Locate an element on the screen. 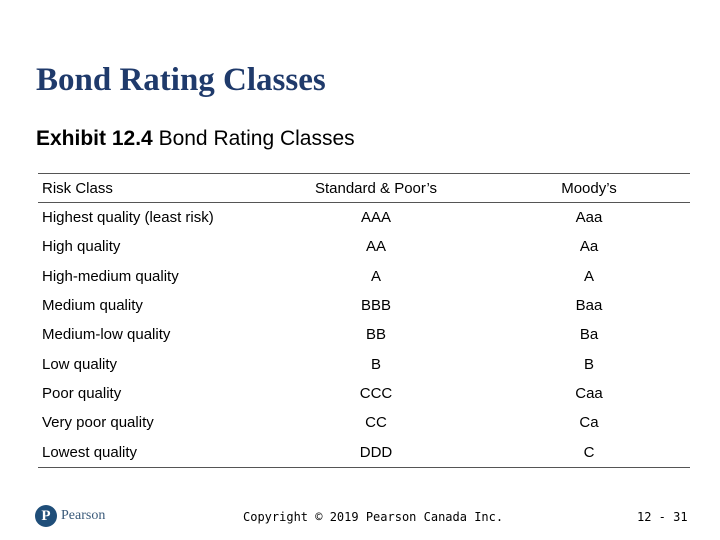 The width and height of the screenshot is (720, 540). table-row: Poor quality CCC Caa is located at coordinates (364, 393).